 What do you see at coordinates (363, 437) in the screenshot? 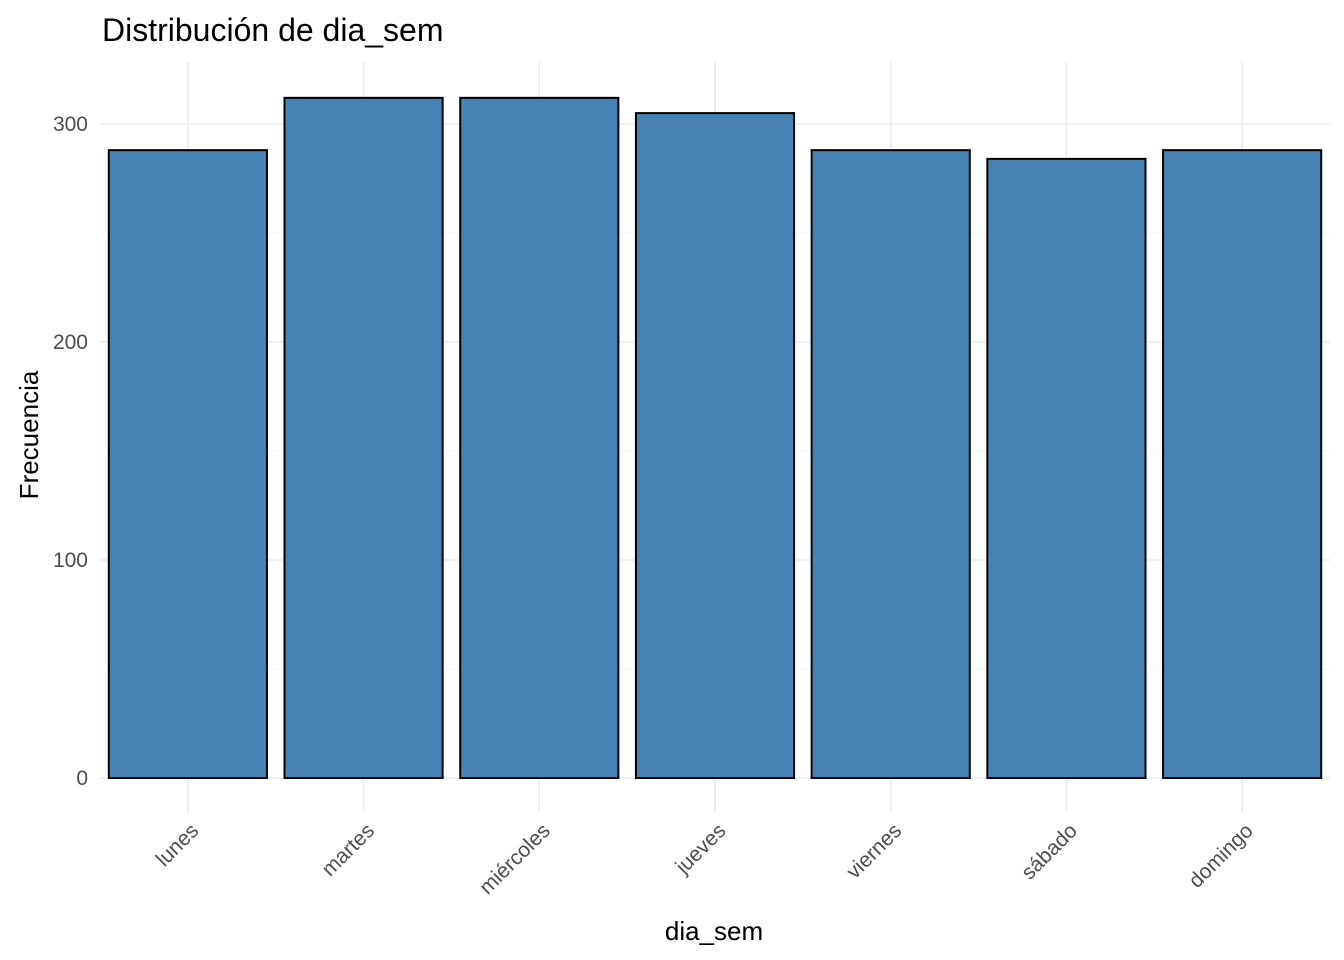
I see `bar-martes` at bounding box center [363, 437].